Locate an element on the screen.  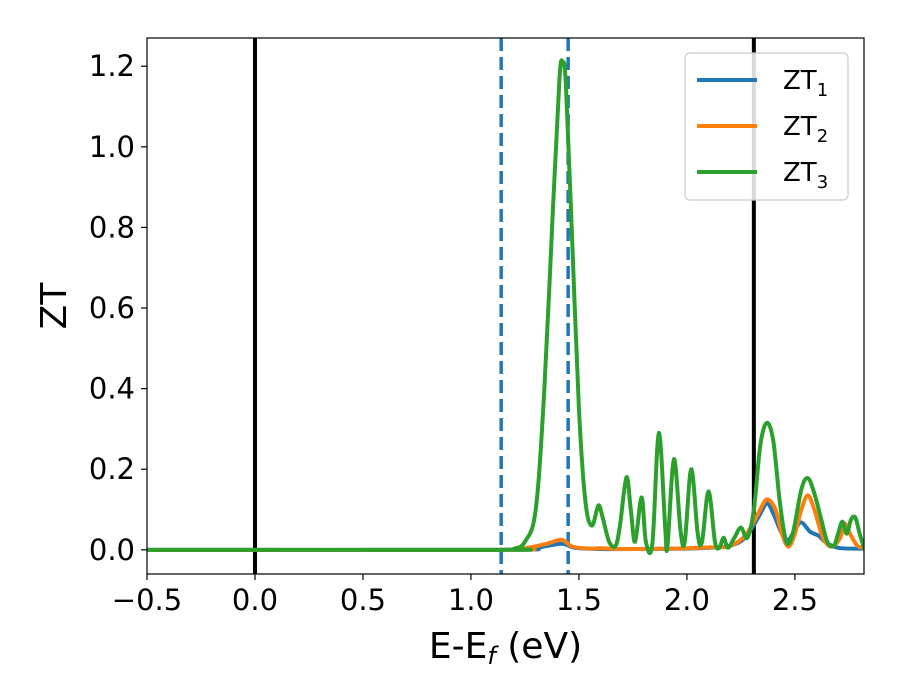
legend-label-subscript: 3 is located at coordinates (822, 182).